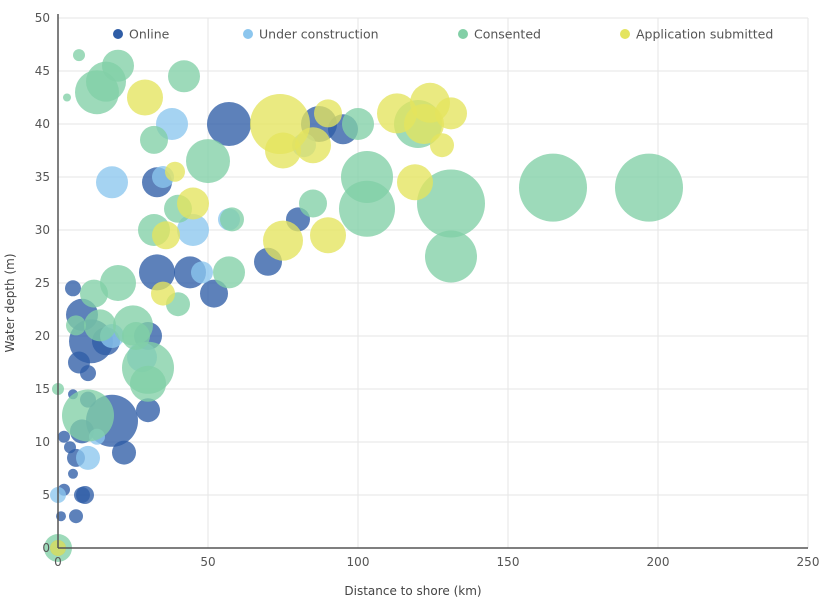 The image size is (824, 602). What do you see at coordinates (42, 336) in the screenshot?
I see `y-tick-label: 20` at bounding box center [42, 336].